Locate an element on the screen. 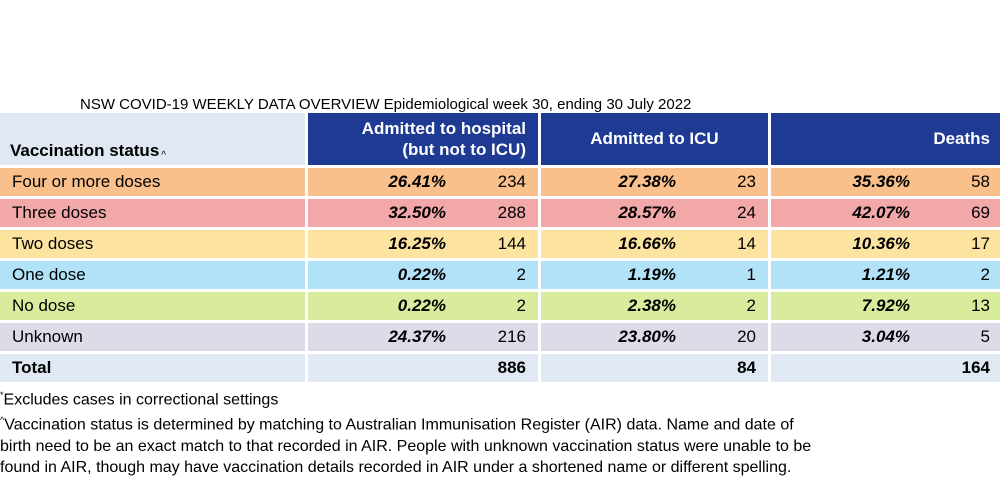  total-deaths: 164 is located at coordinates (885, 368).